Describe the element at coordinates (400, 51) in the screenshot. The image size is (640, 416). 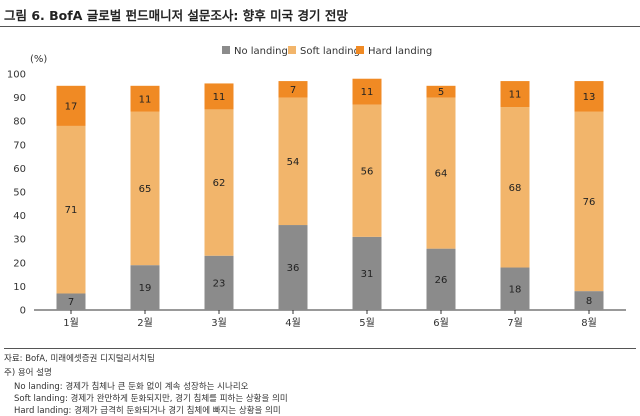
I see `legend-label-2: Hard landing` at that location.